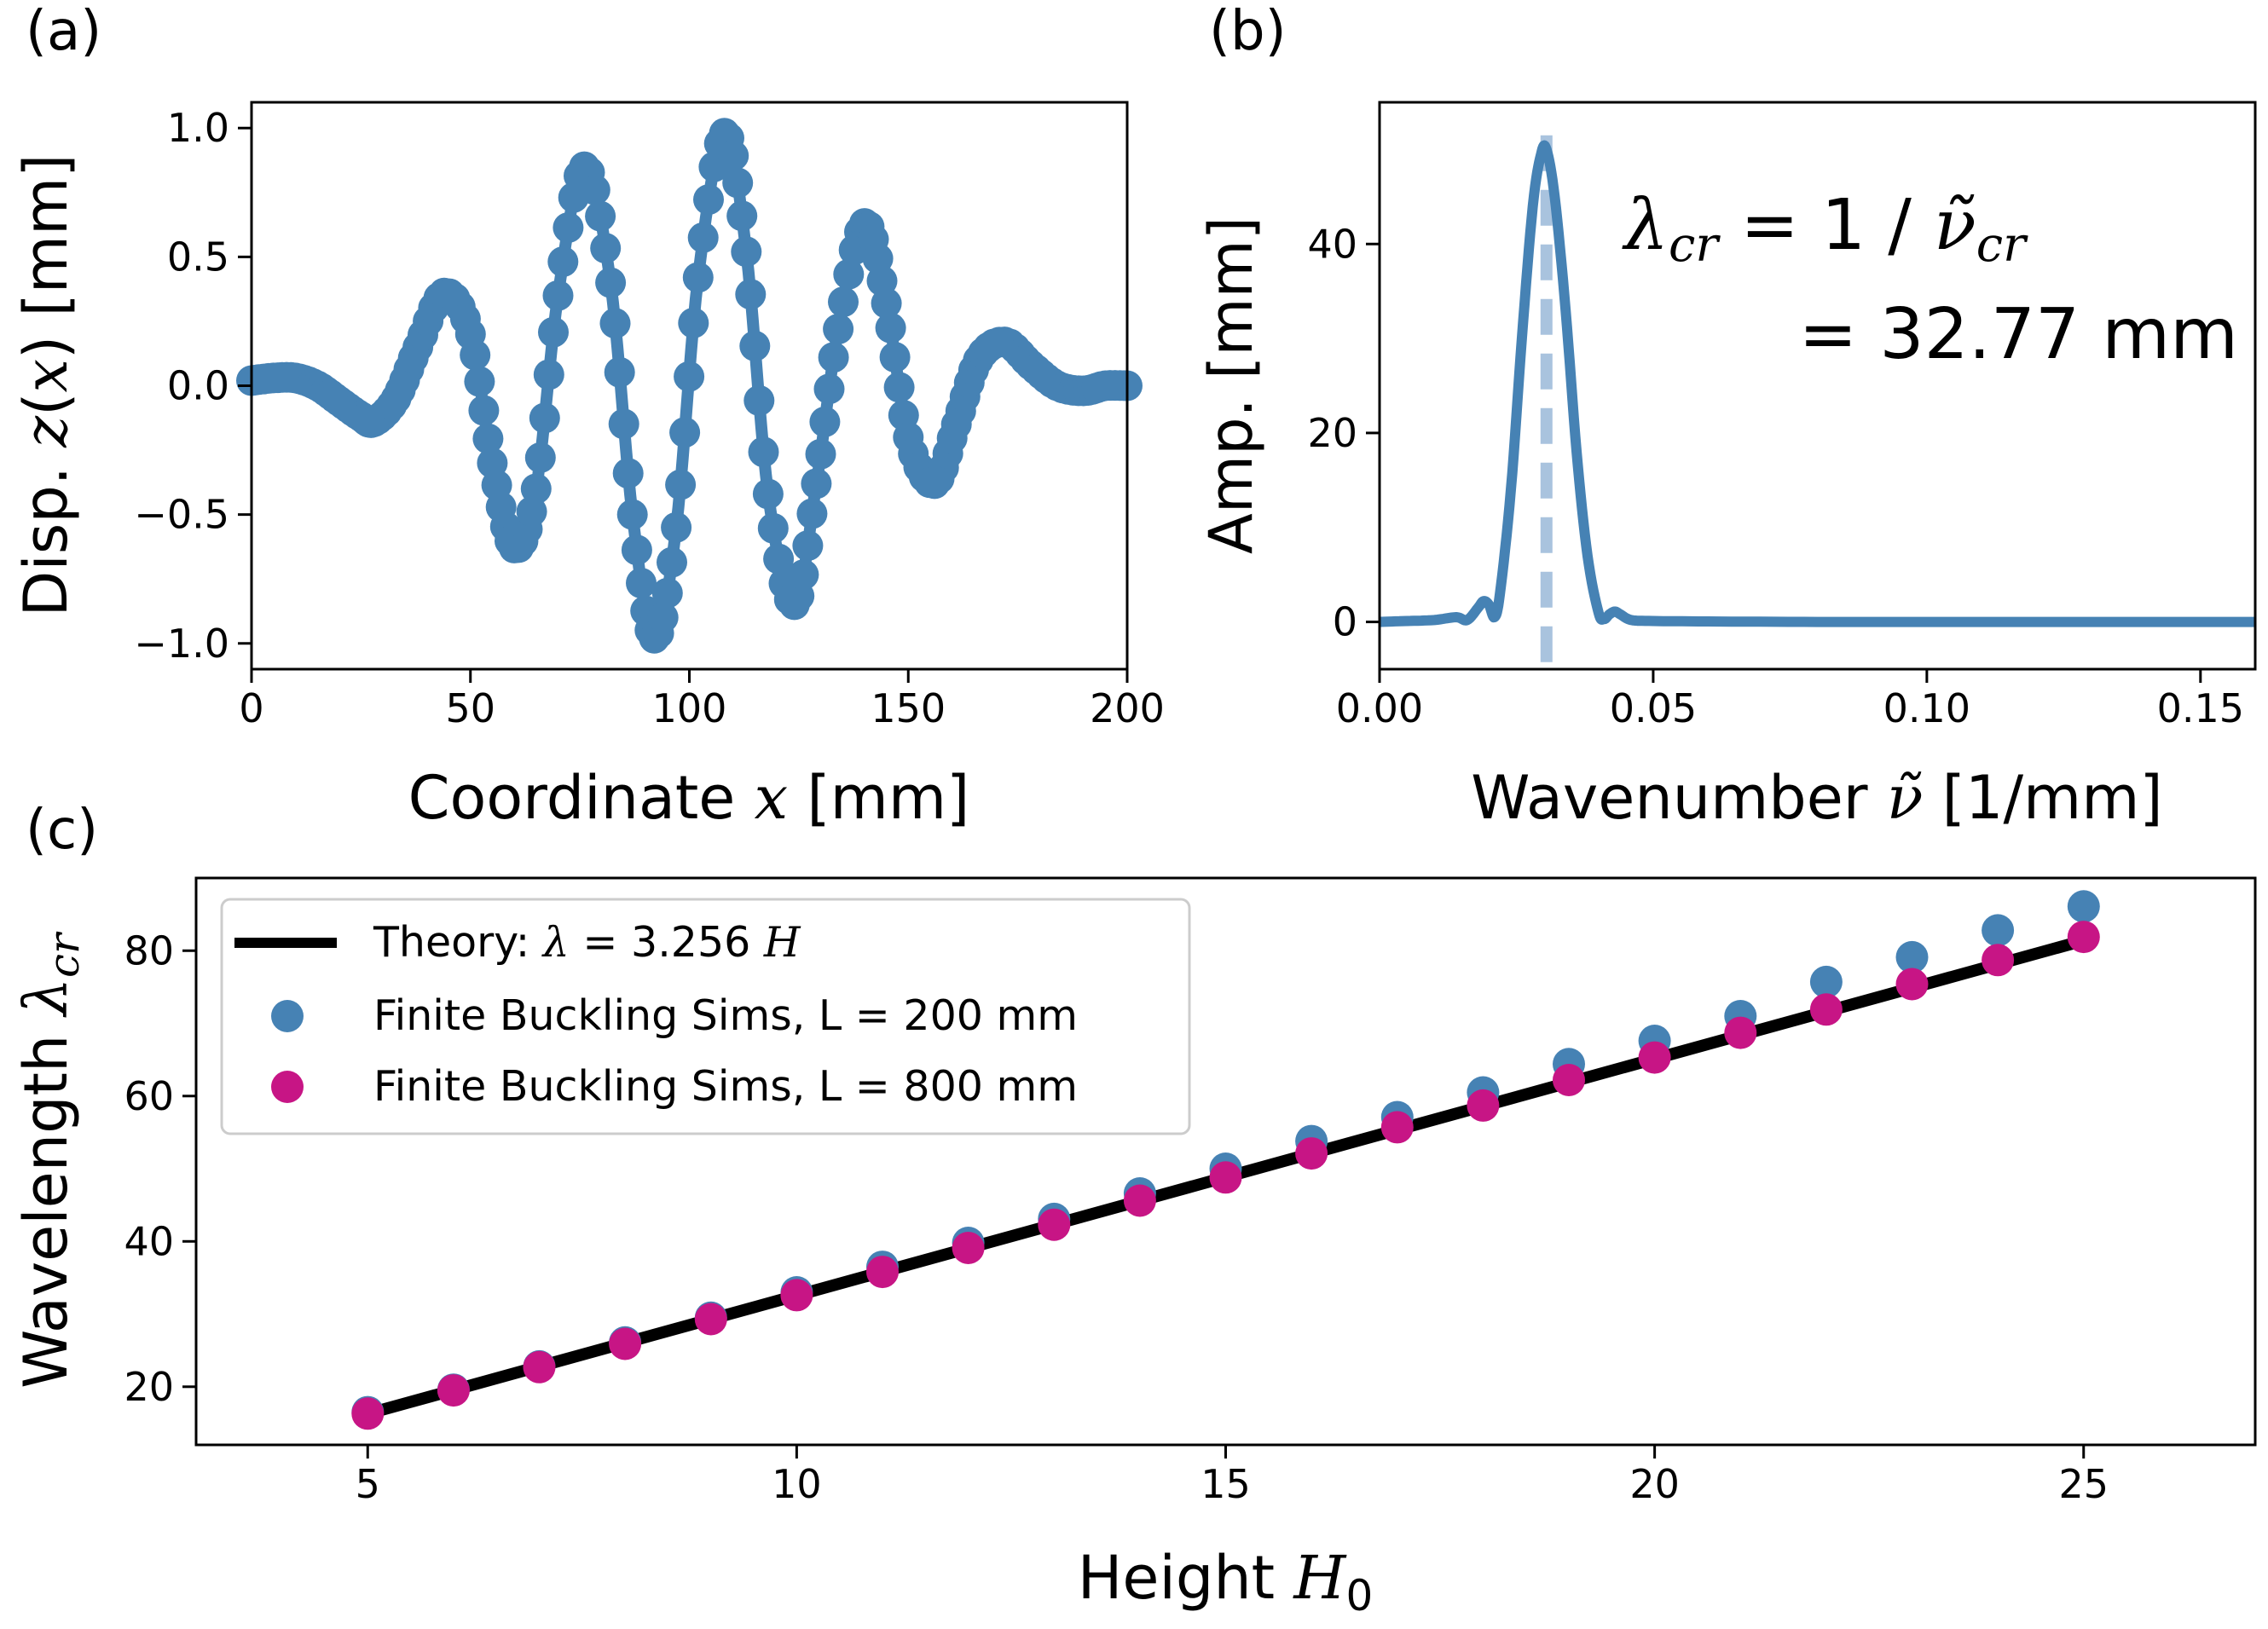 This screenshot has height=1629, width=2268. Describe the element at coordinates (1226, 1484) in the screenshot. I see `panel-c-xtick-label: 15` at that location.